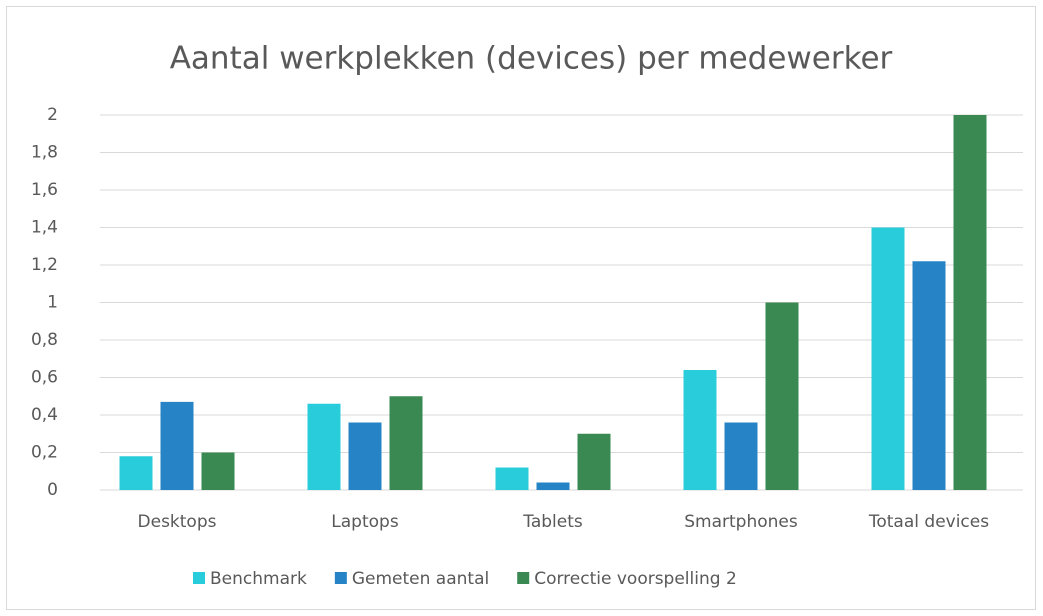  Describe the element at coordinates (52, 303) in the screenshot. I see `y-tick-label: 1` at that location.